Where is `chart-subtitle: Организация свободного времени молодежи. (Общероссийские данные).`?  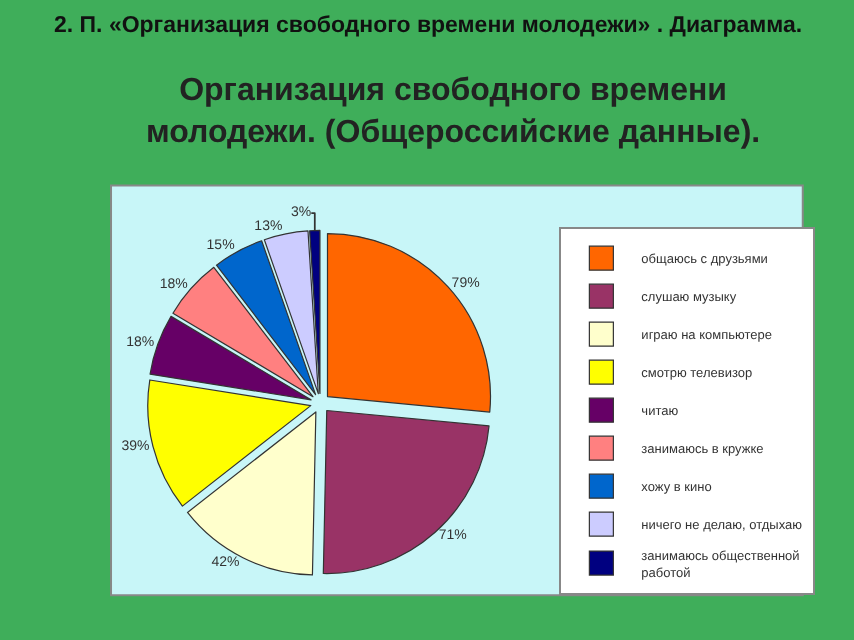 chart-subtitle: Организация свободного времени молодежи. (Общероссийские данные). is located at coordinates (453, 112).